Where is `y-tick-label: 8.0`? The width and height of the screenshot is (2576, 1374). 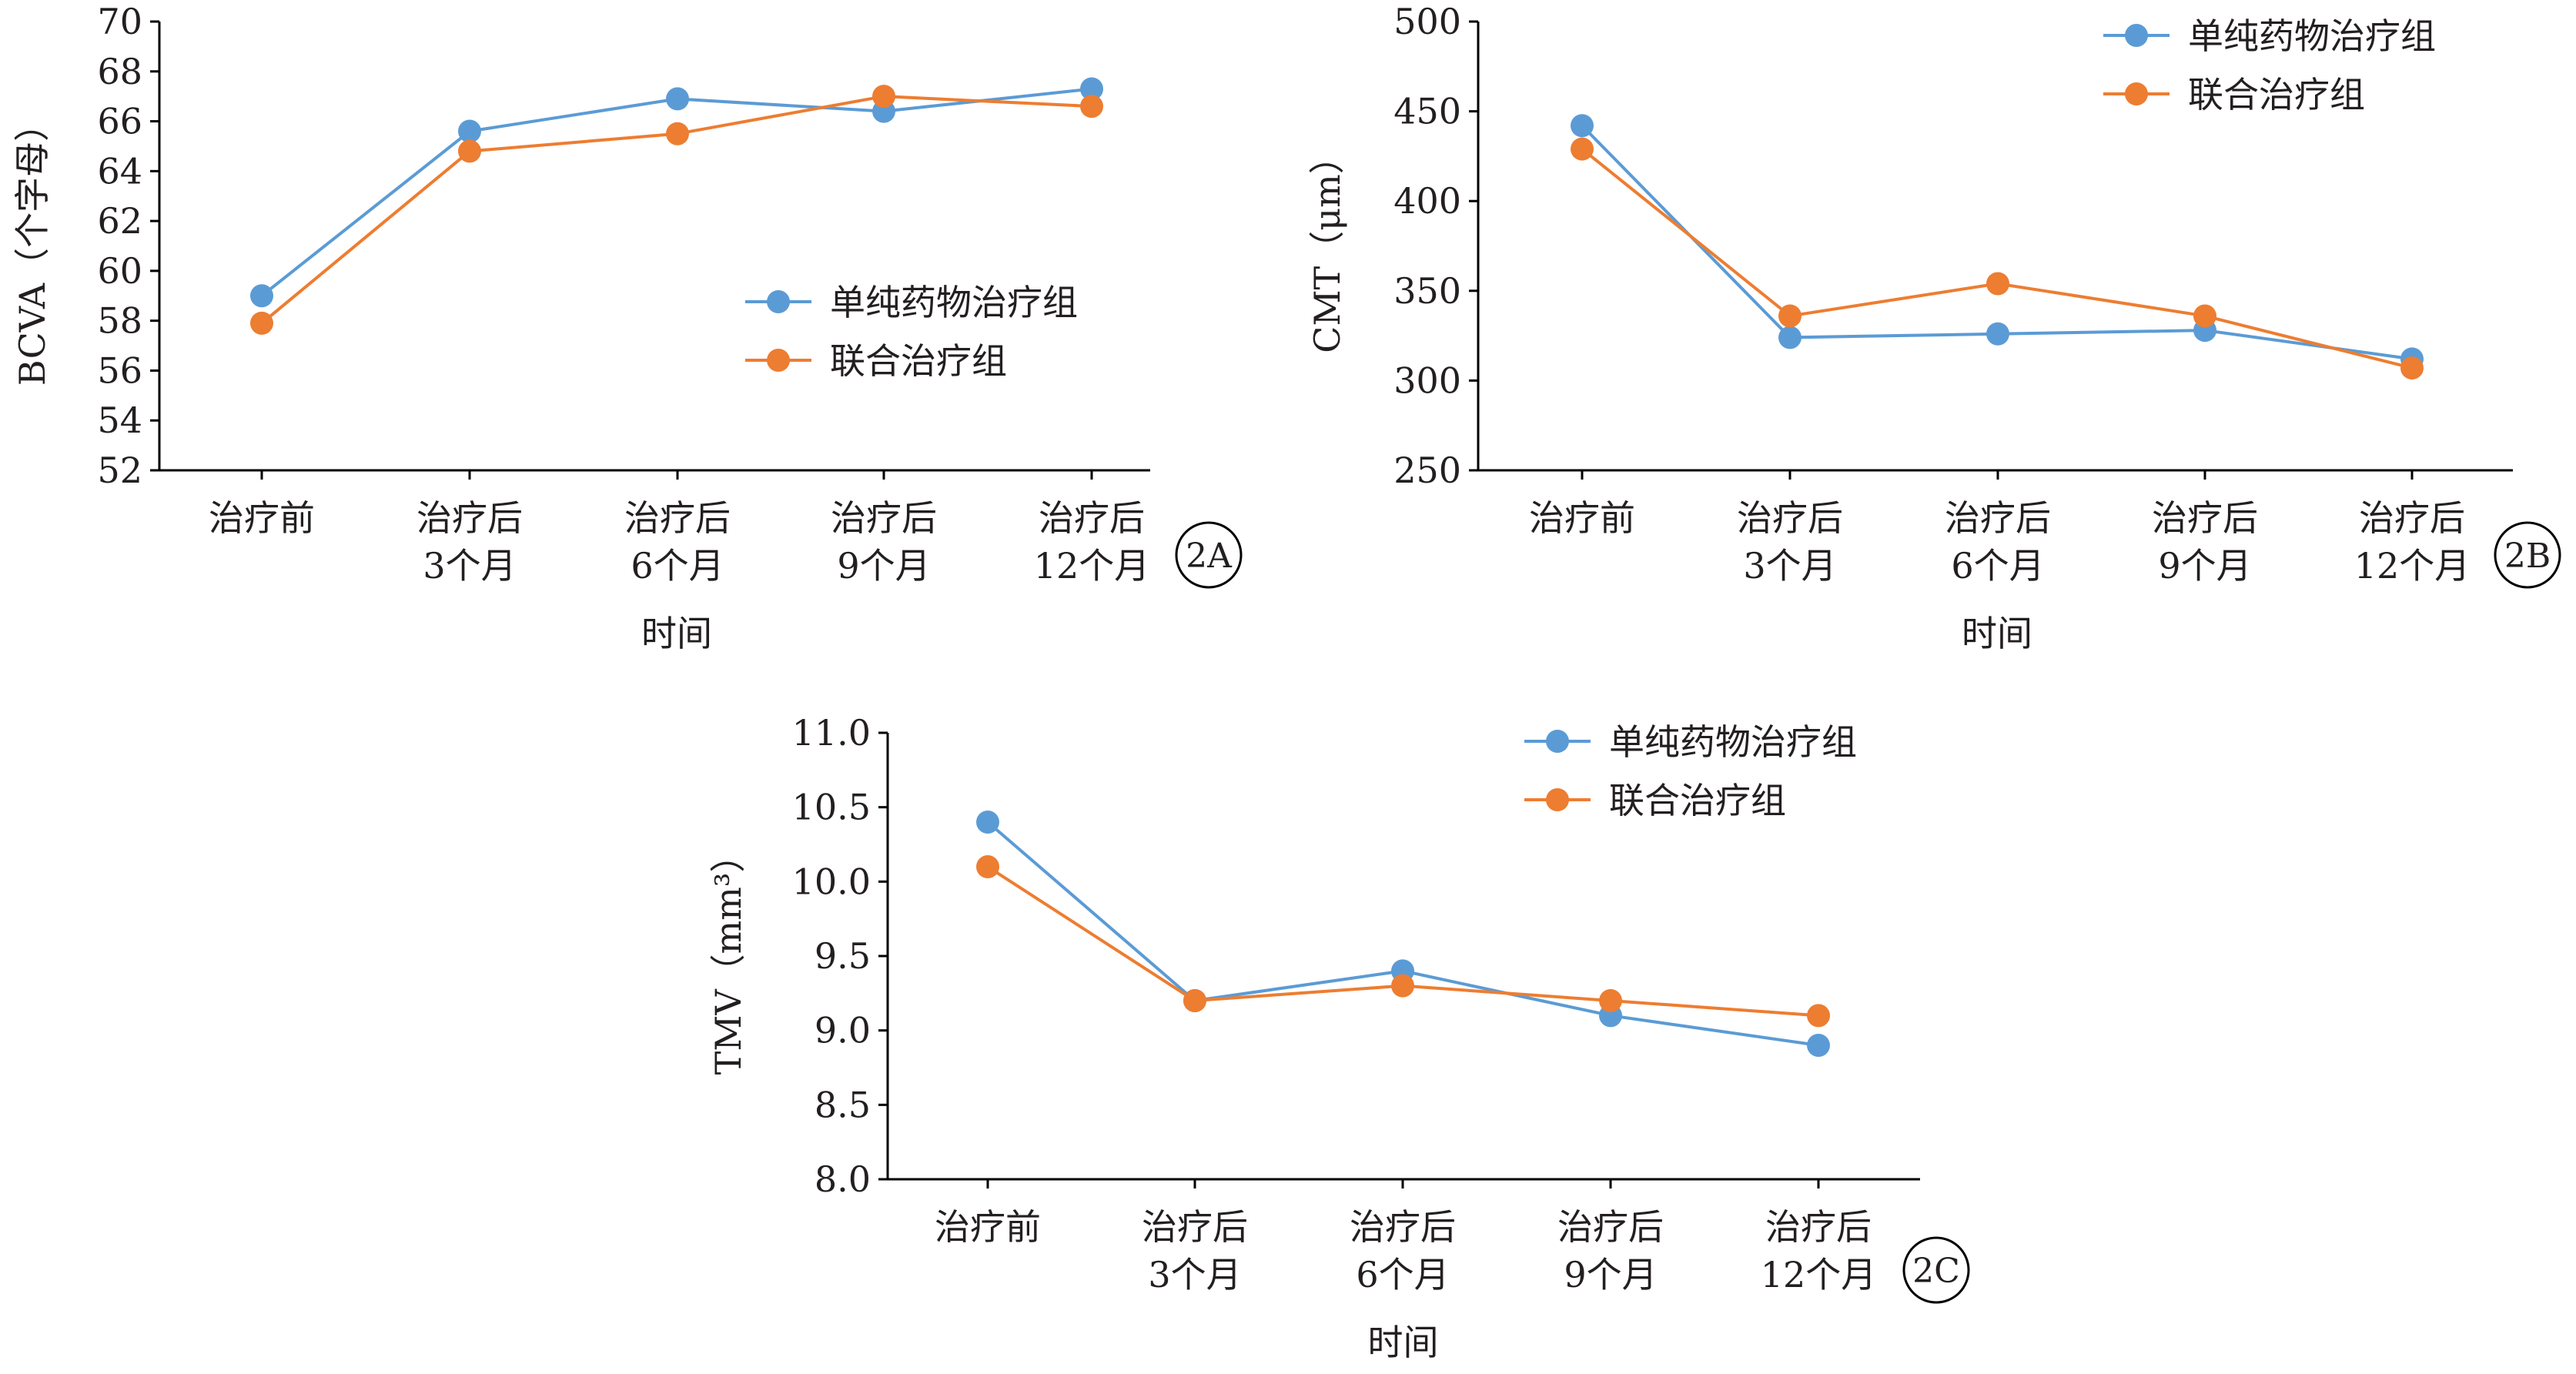
y-tick-label: 8.0 is located at coordinates (843, 1179).